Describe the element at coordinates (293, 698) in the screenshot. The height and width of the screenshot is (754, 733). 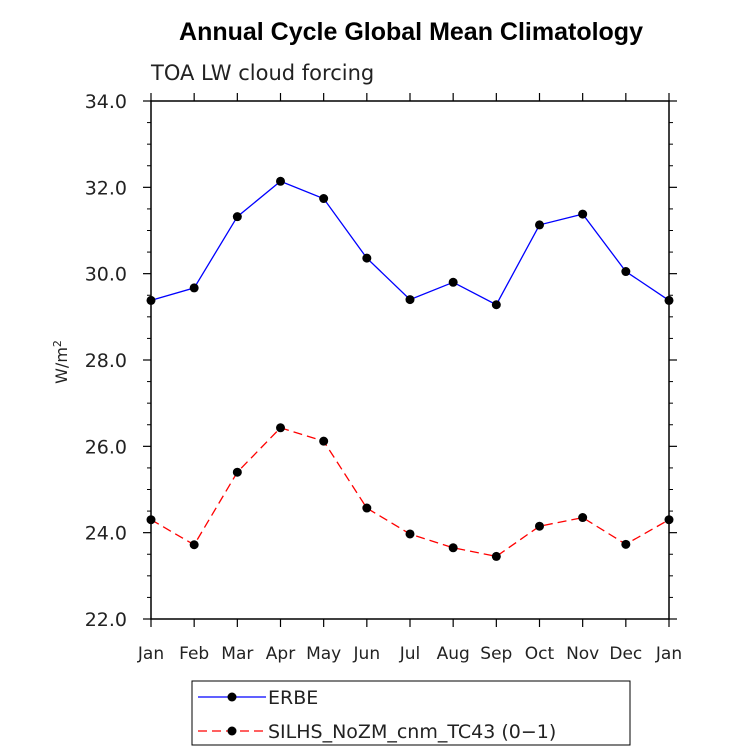
I see `legend-label-erbe: ERBE` at that location.